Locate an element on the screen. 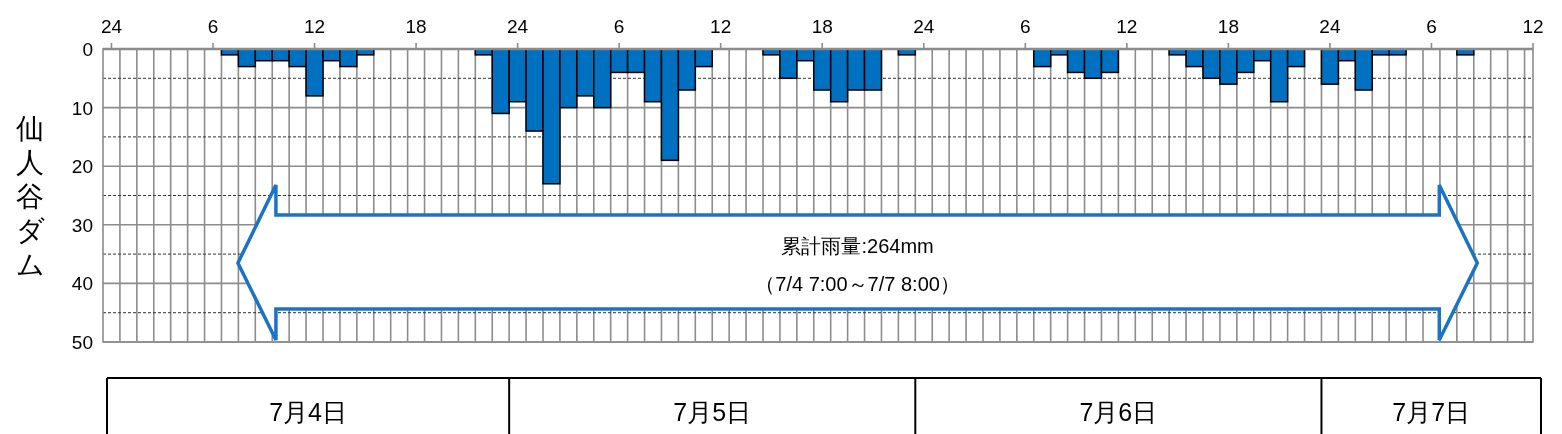 This screenshot has height=434, width=1562. text: 7月5日 is located at coordinates (712, 412).